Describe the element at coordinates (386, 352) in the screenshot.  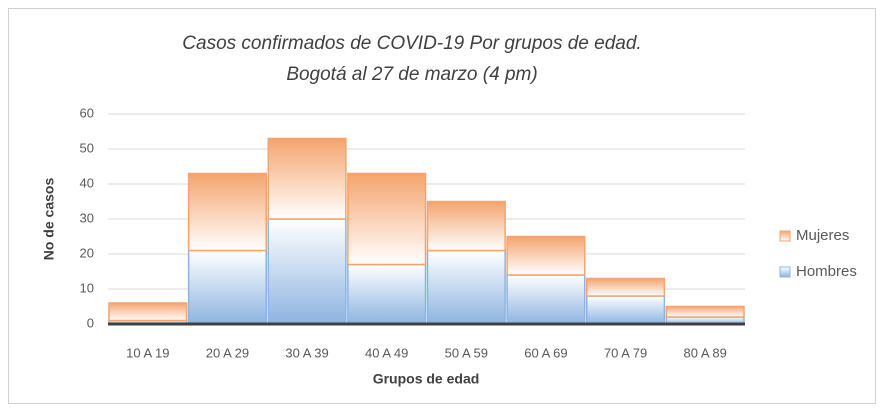
I see `x-tick-label: 40 A 49` at that location.